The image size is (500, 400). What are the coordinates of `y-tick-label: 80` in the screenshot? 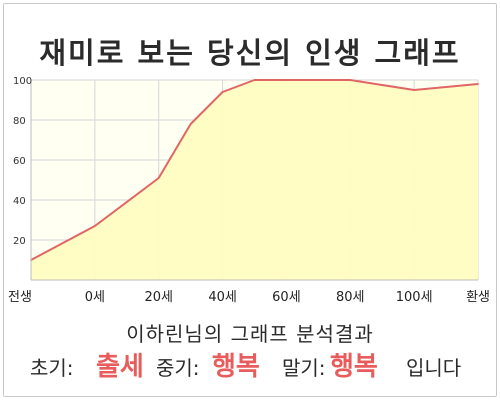 It's located at (19, 121).